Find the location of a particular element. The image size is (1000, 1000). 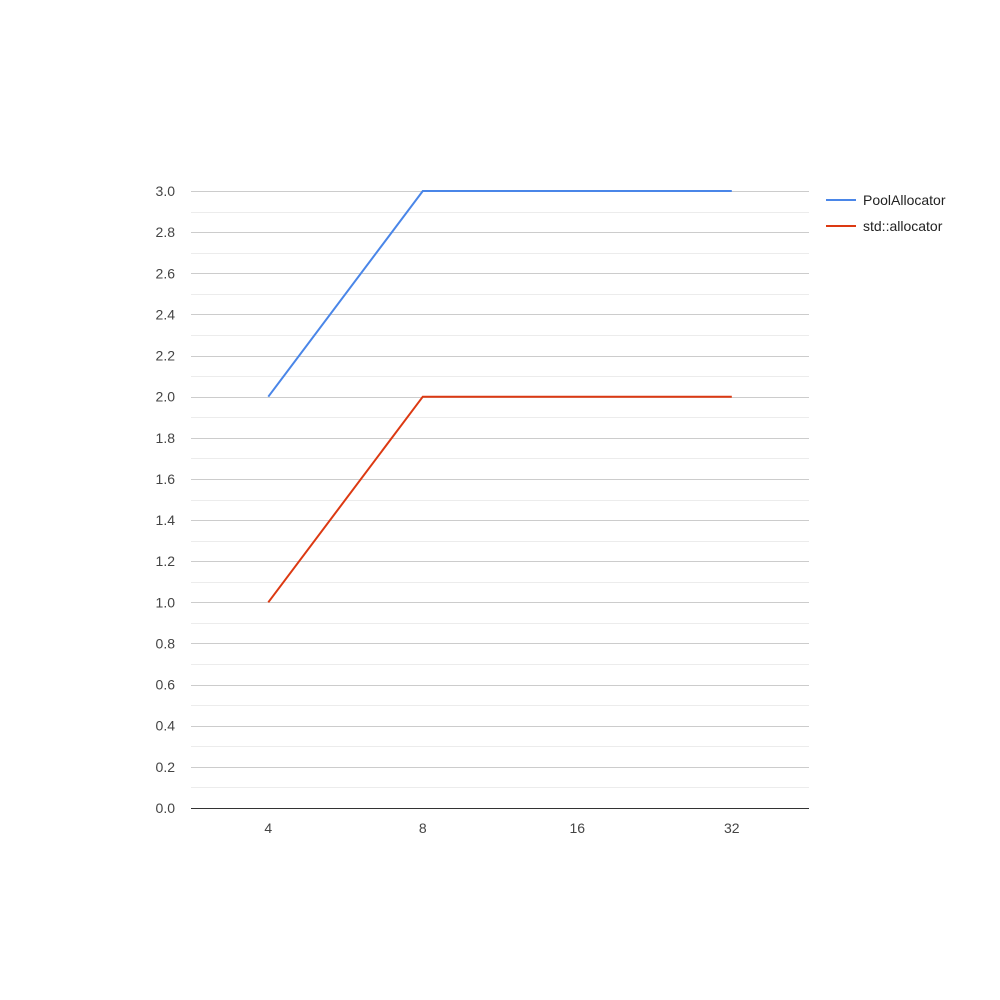

legend-label: PoolAllocator is located at coordinates (904, 200).